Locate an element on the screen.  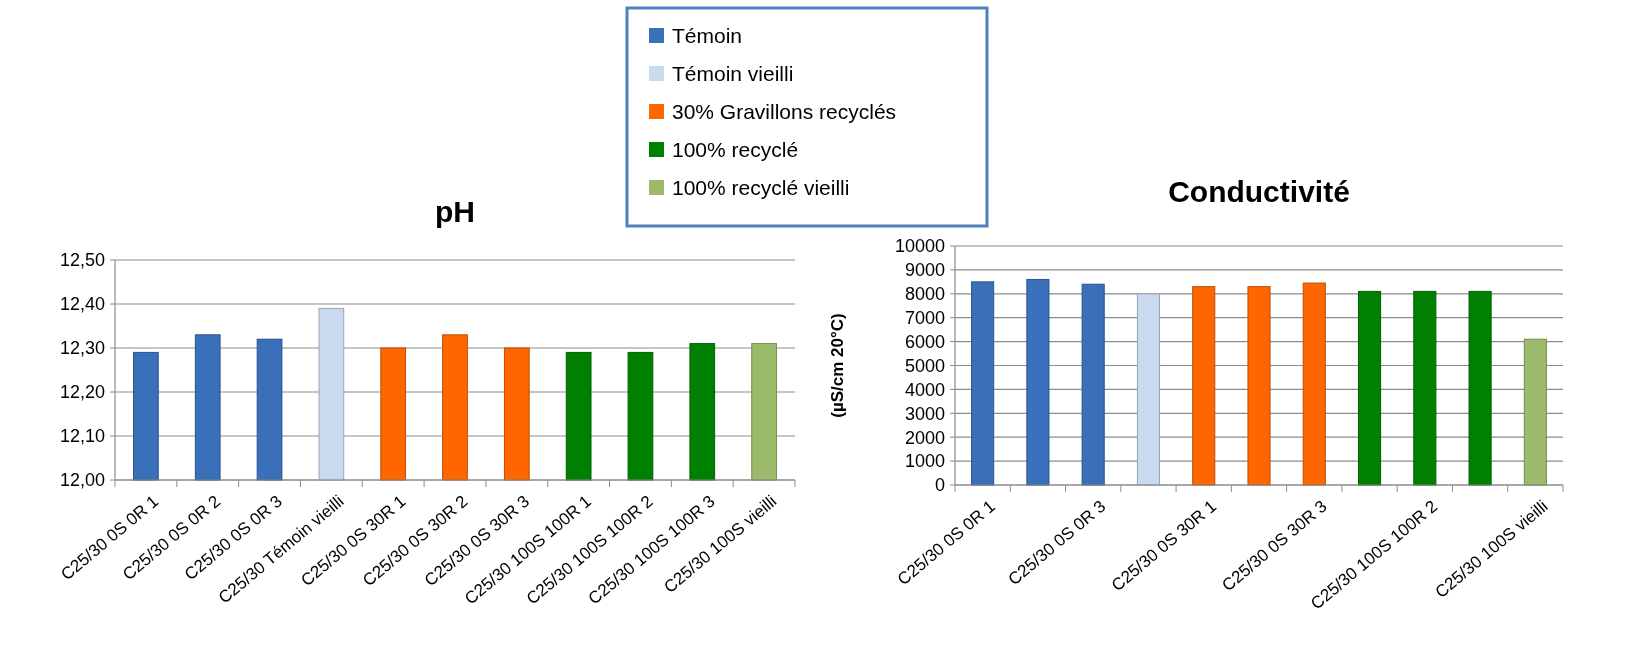
y-tick-label: 6000 is located at coordinates (924, 341).